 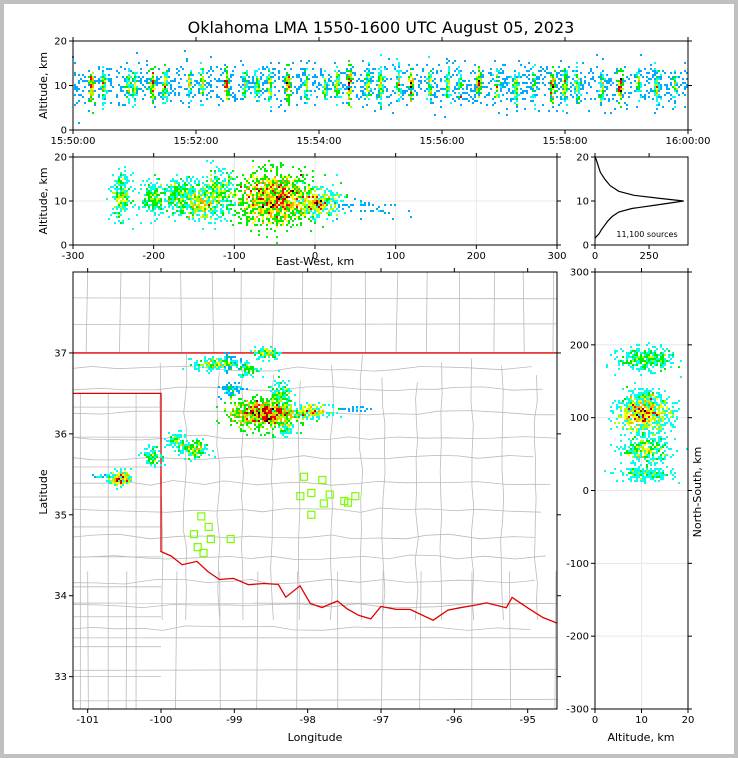 I want to click on county-line, so click(x=302, y=628).